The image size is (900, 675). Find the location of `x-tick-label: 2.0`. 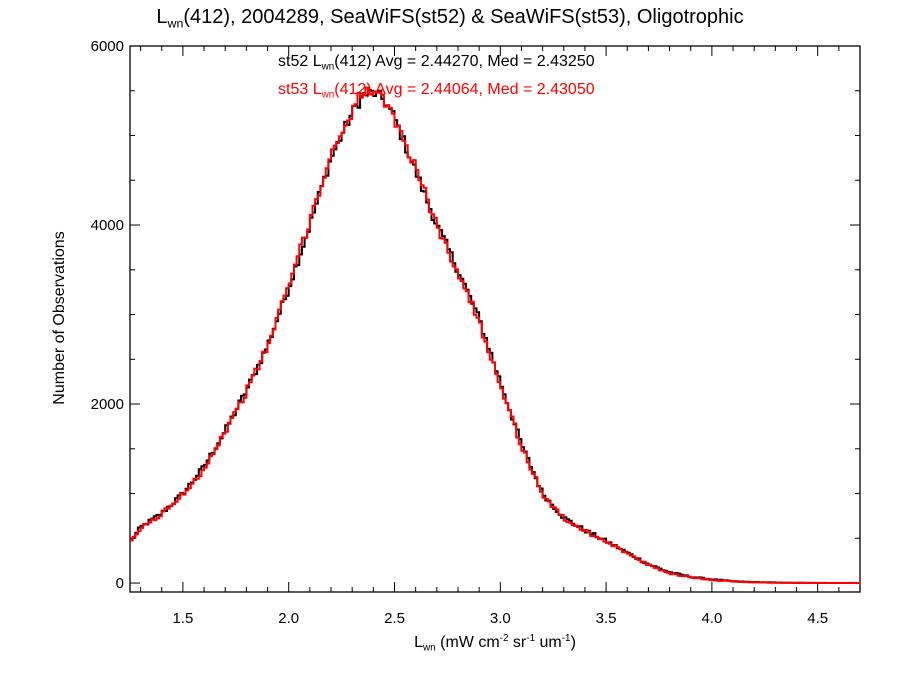

x-tick-label: 2.0 is located at coordinates (288, 618).